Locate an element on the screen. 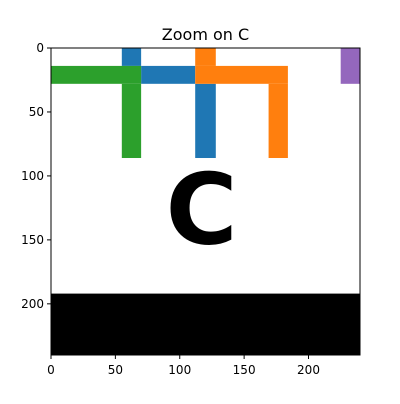 This screenshot has width=400, height=404. letter-c-glyph: C is located at coordinates (202, 211).